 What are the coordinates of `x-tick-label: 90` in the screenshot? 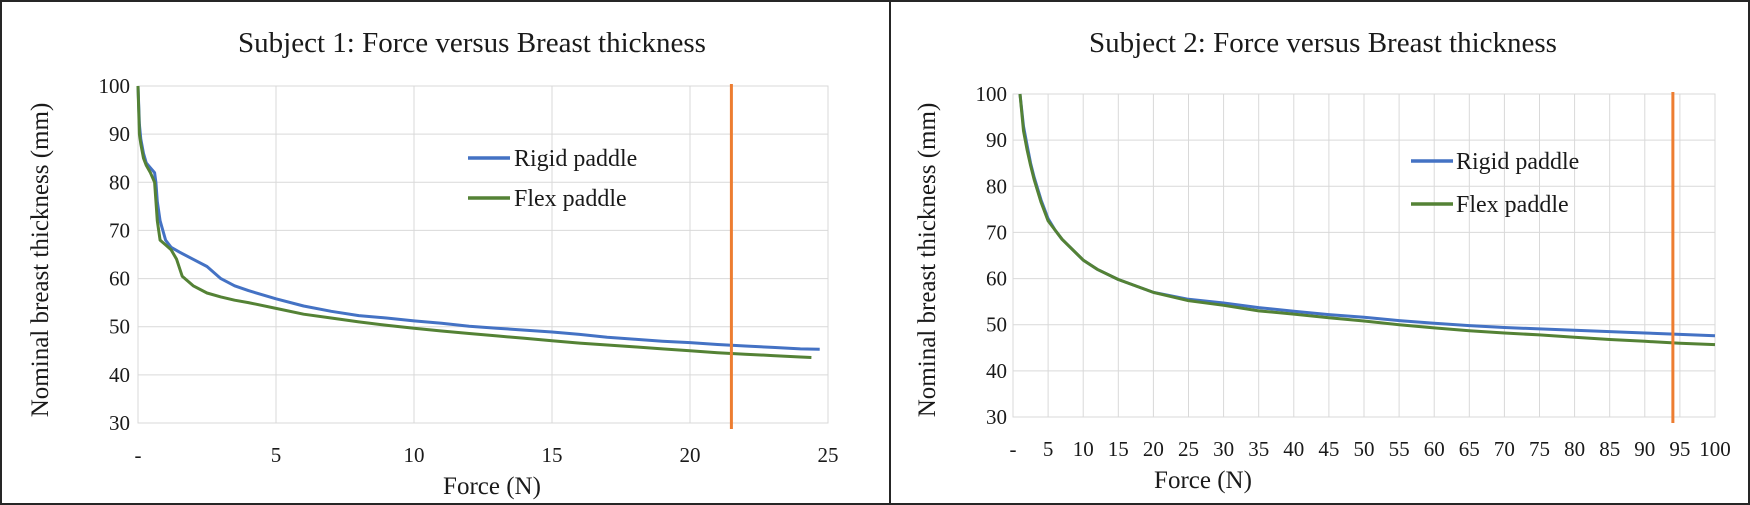 It's located at (1644, 449).